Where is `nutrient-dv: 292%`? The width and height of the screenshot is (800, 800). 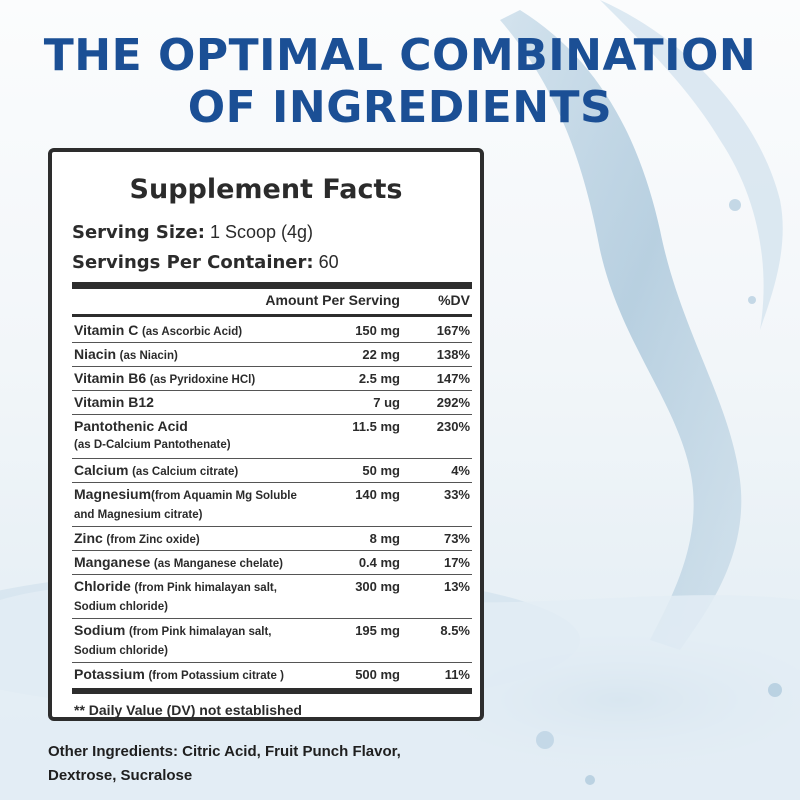
nutrient-dv: 292% is located at coordinates (453, 402).